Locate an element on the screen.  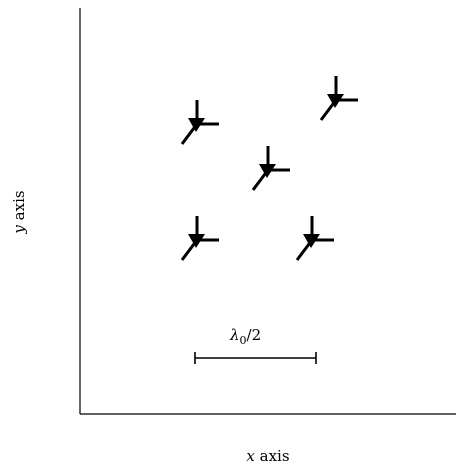
y-axis-label: y axis is located at coordinates (19, 212).